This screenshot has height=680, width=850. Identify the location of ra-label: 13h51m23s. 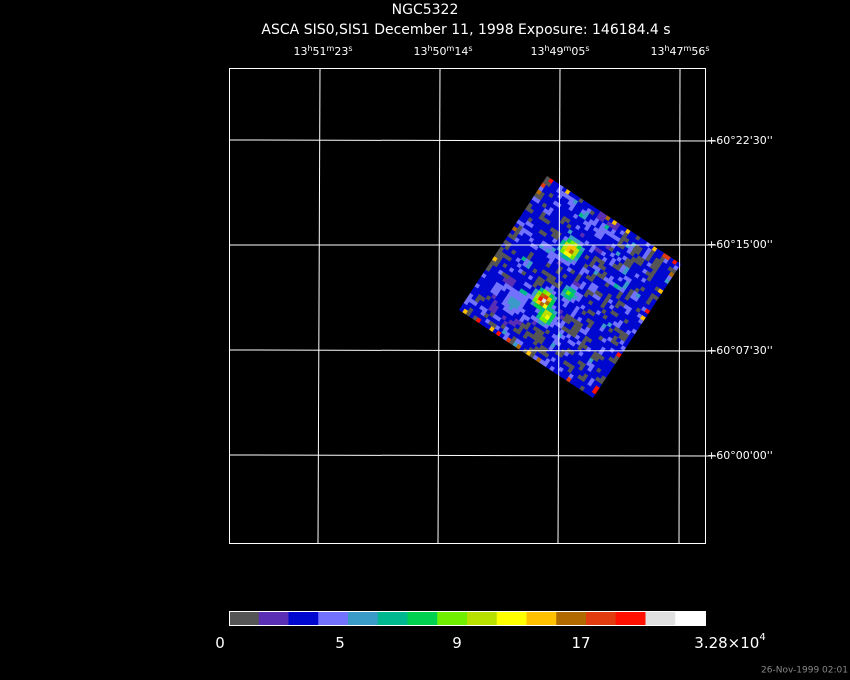
(322, 51).